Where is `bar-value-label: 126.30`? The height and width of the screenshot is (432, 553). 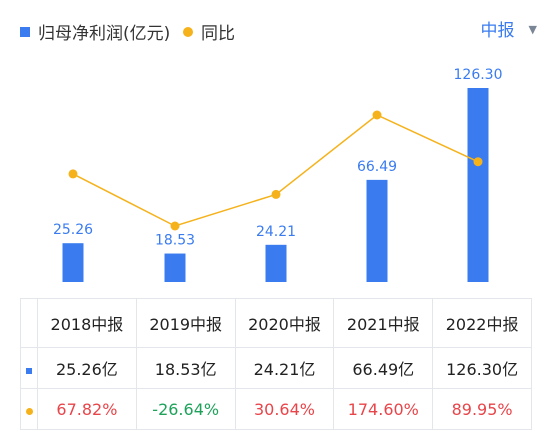 bar-value-label: 126.30 is located at coordinates (478, 75).